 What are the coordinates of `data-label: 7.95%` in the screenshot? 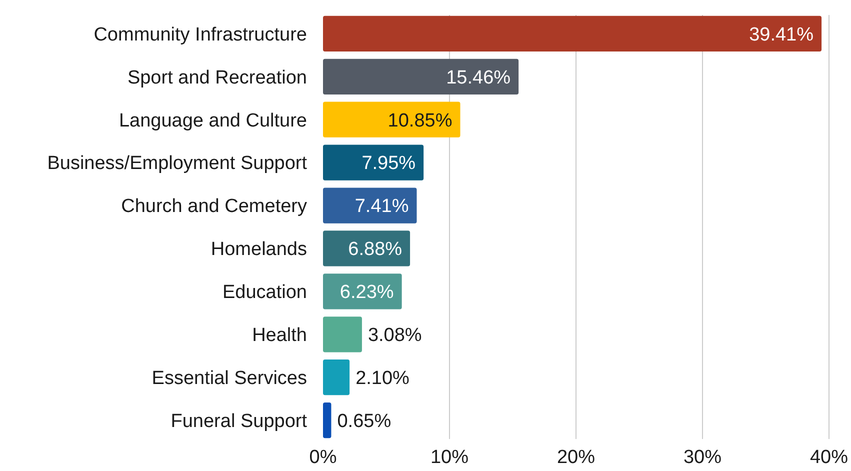 It's located at (389, 163).